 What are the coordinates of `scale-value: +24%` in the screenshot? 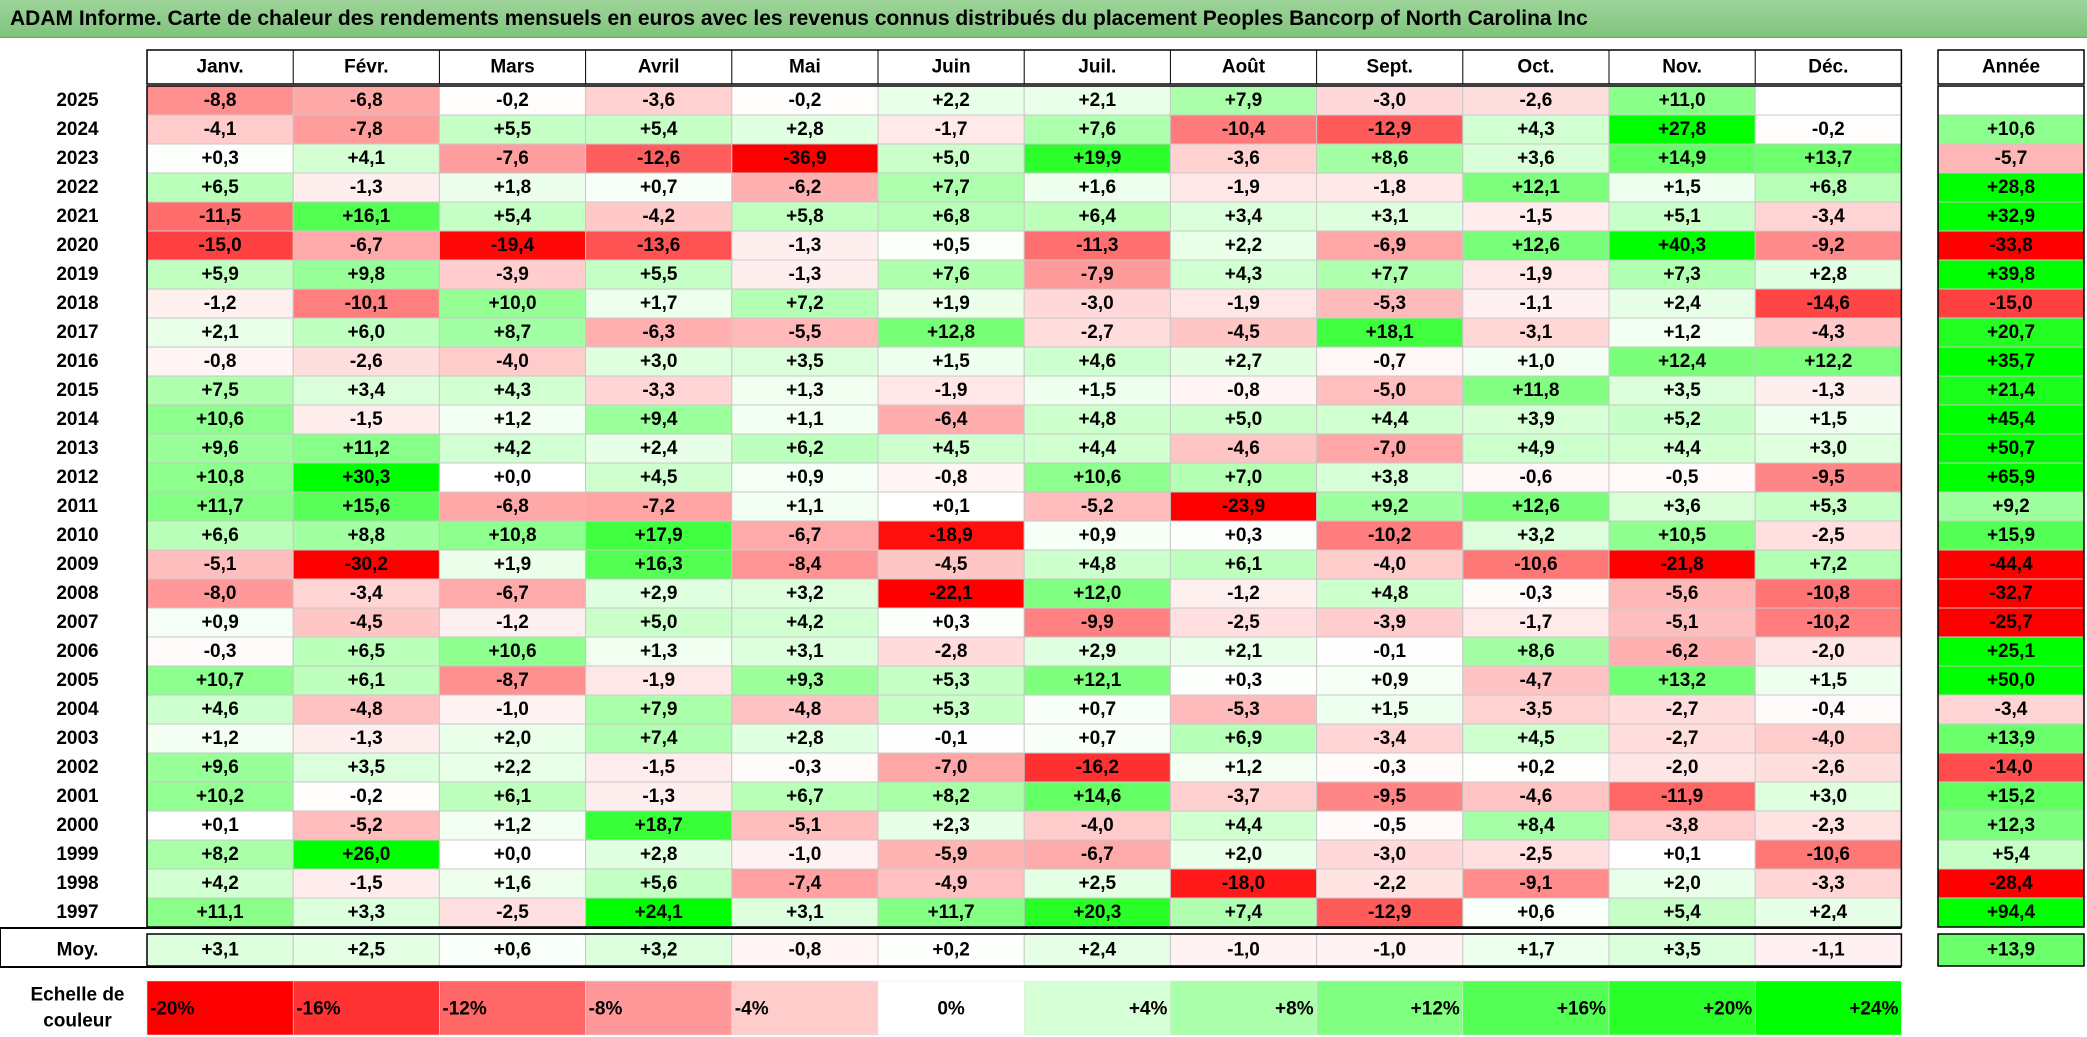 It's located at (1873, 1009).